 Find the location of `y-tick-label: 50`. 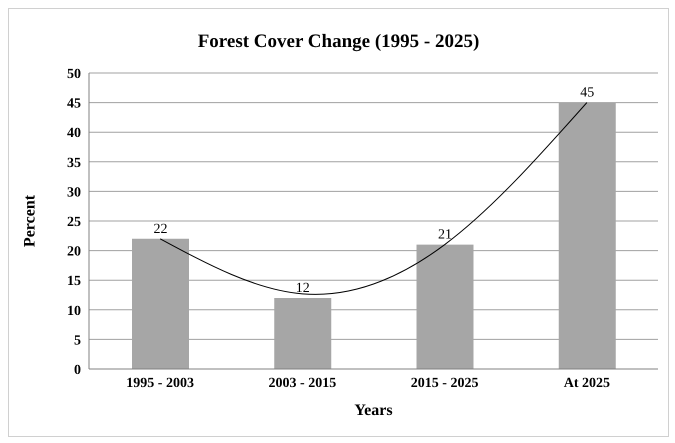

y-tick-label: 50 is located at coordinates (74, 74).